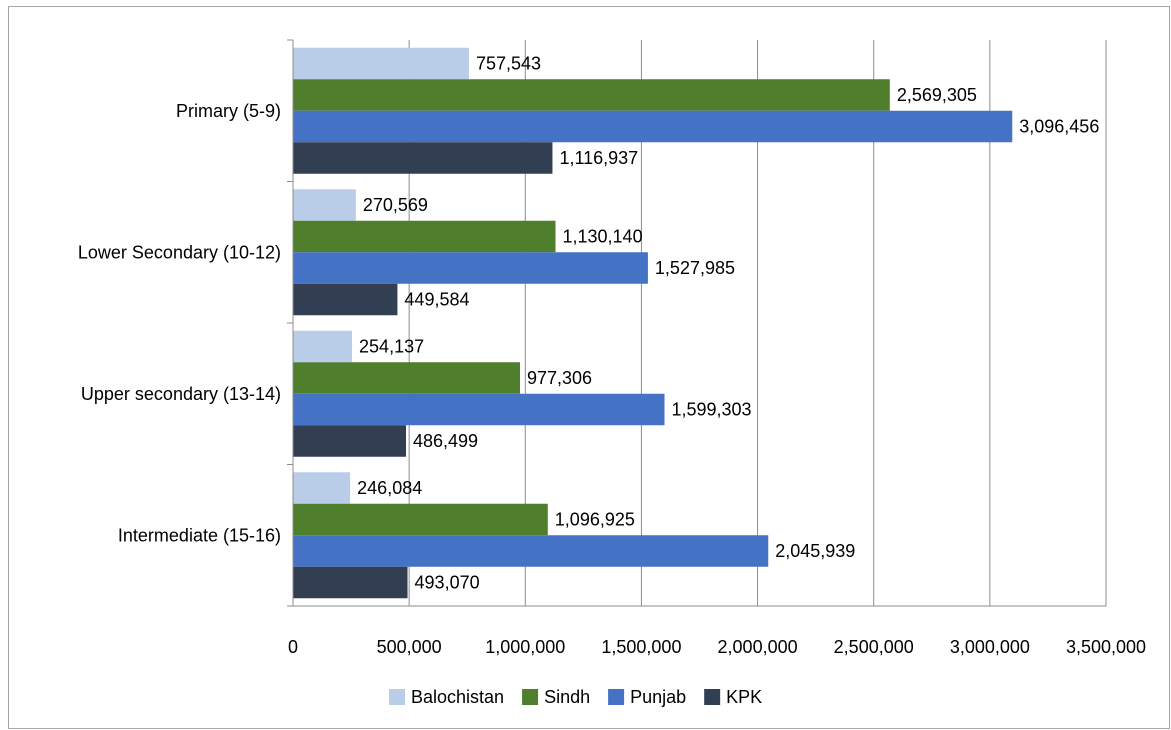 This screenshot has height=730, width=1171. I want to click on x-tick-label: 3,000,000, so click(990, 647).